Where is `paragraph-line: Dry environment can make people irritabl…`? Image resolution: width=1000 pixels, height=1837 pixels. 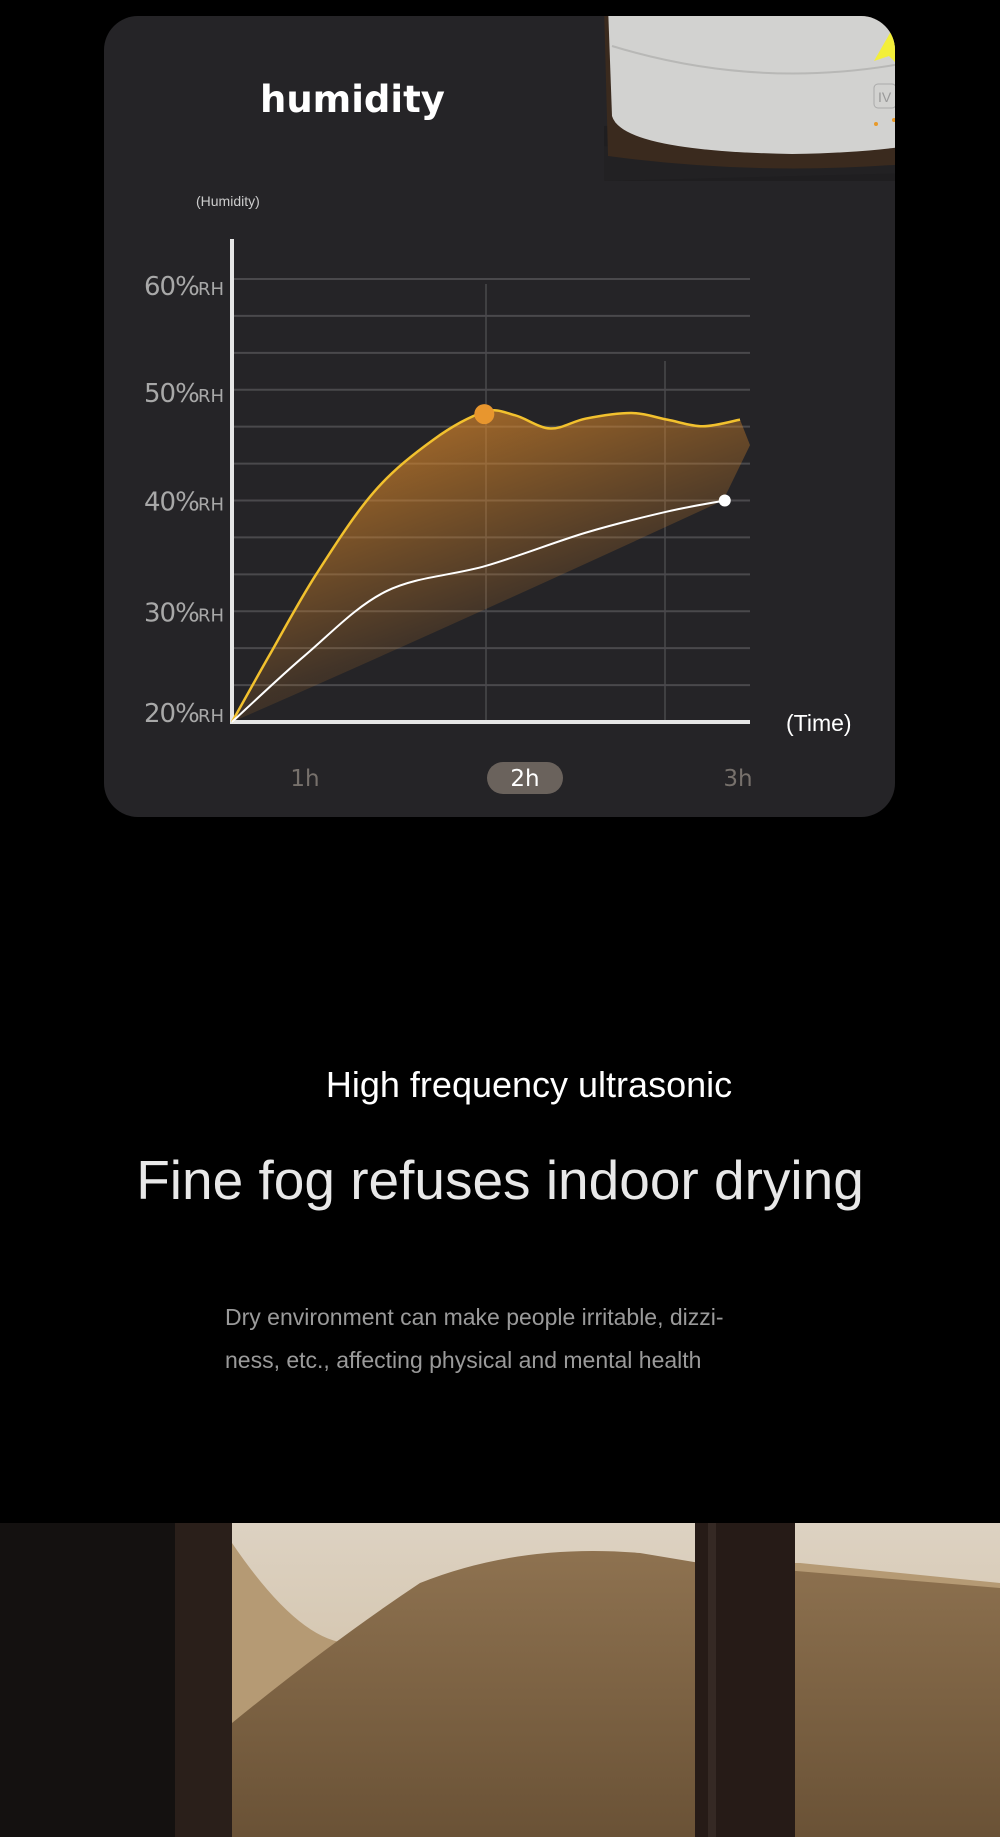
paragraph-line: Dry environment can make people irritabl… is located at coordinates (474, 1317).